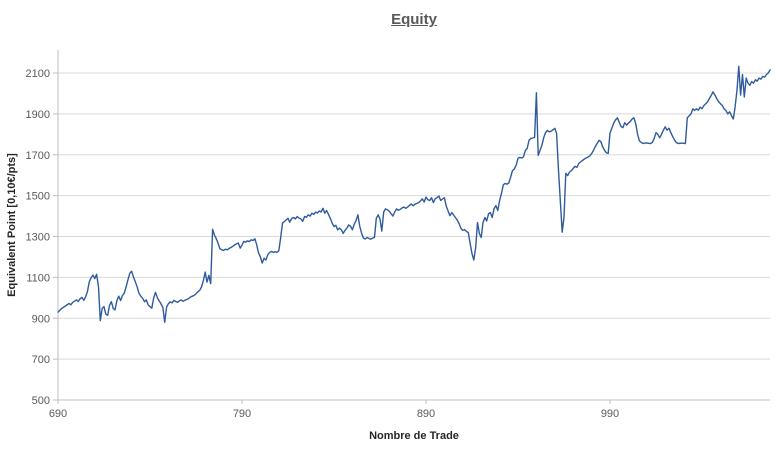  Describe the element at coordinates (12, 225) in the screenshot. I see `y-axis-title: Equivalent Point [0,10€/pts]` at that location.